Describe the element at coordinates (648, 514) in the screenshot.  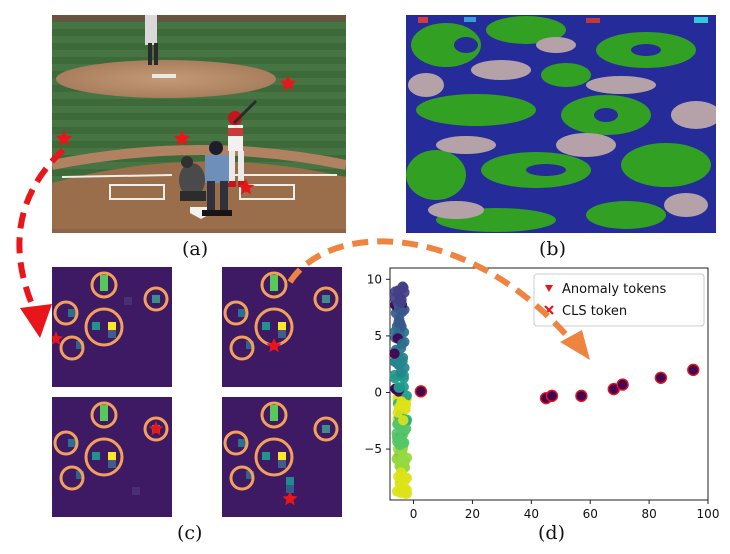
I see `x-tick-label: 80` at that location.